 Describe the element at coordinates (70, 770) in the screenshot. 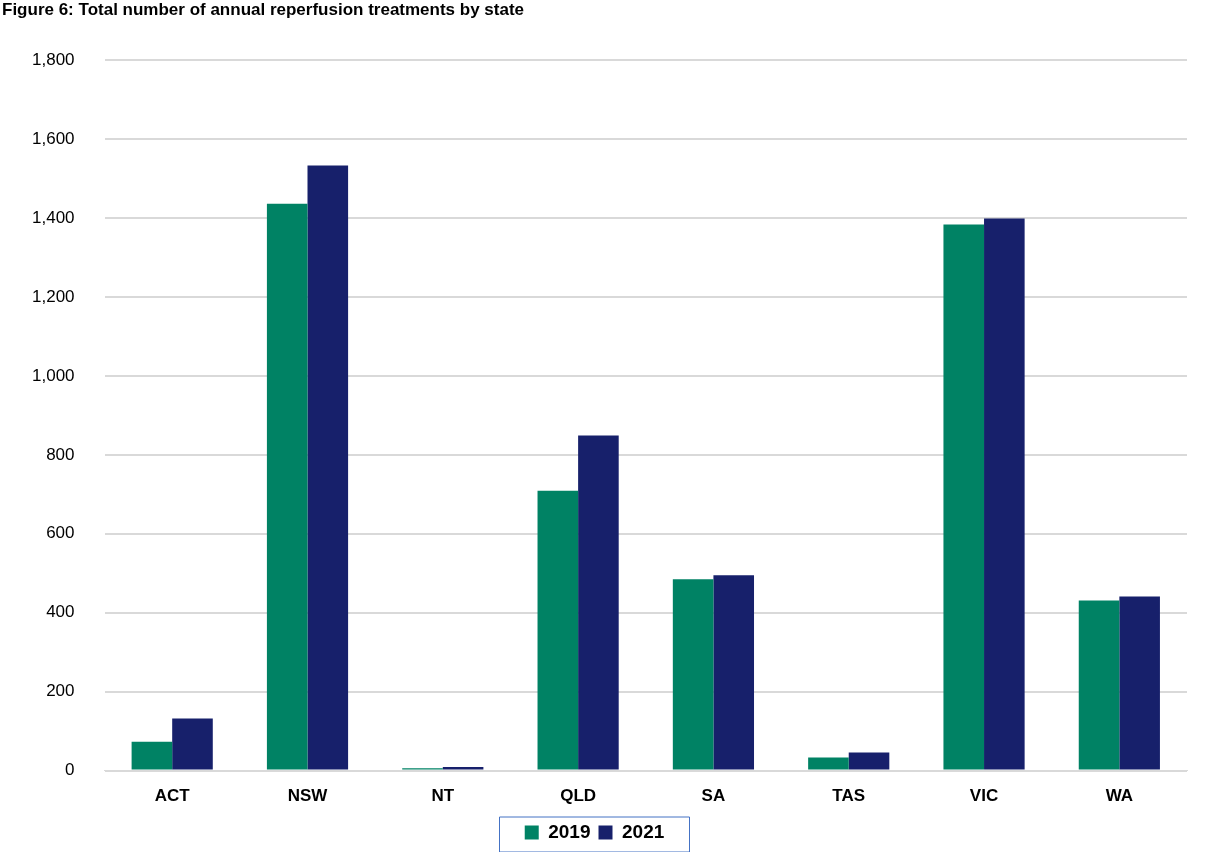

I see `y-tick-label: 0` at that location.